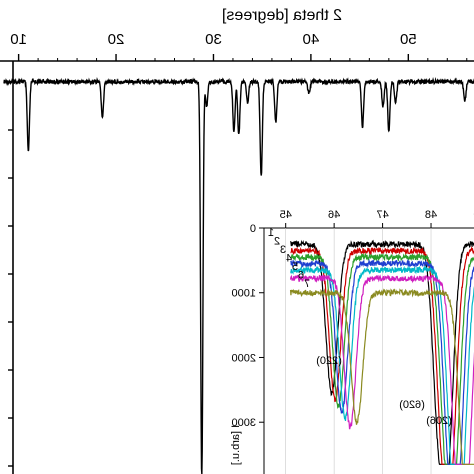  Describe the element at coordinates (412, 405) in the screenshot. I see `annotation-620: (620)` at that location.